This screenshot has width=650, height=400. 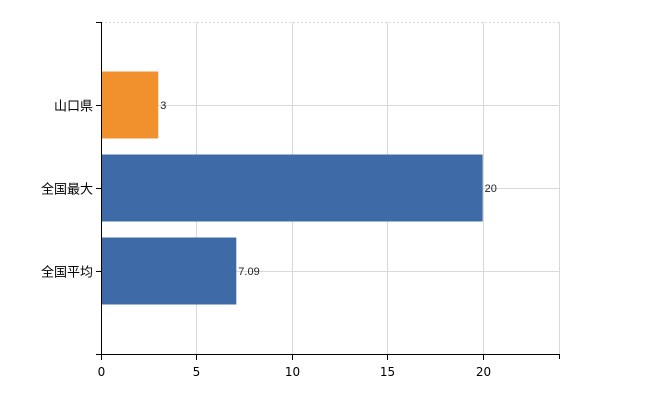 What do you see at coordinates (292, 372) in the screenshot?
I see `x-tick-label: 10` at bounding box center [292, 372].